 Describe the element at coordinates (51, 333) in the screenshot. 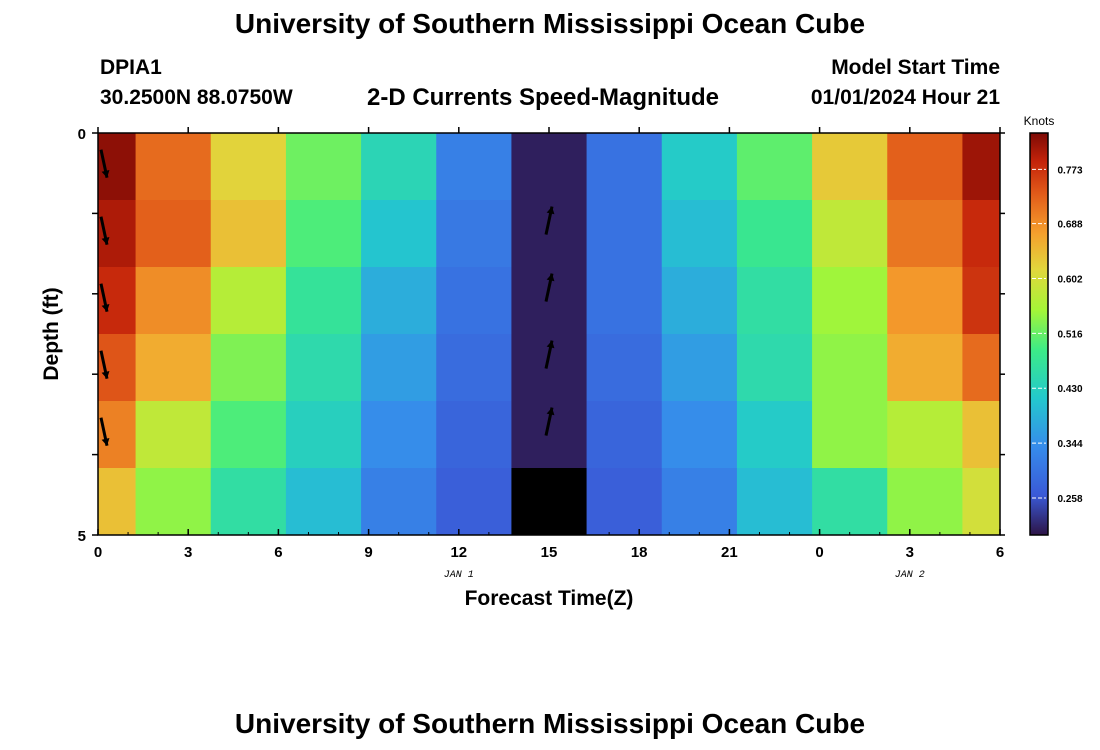

I see `y-axis-title: Depth (ft)` at that location.